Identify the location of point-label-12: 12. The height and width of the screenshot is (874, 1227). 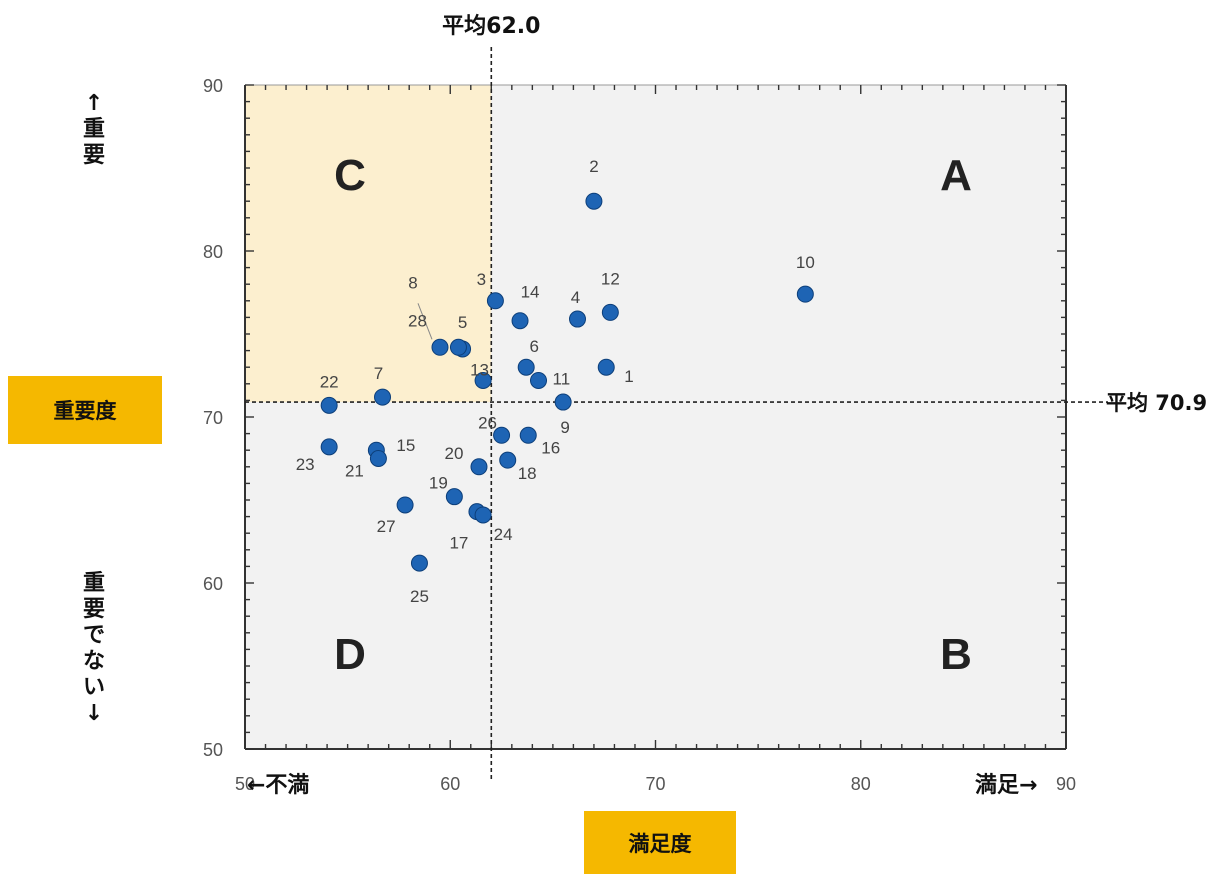
(610, 278).